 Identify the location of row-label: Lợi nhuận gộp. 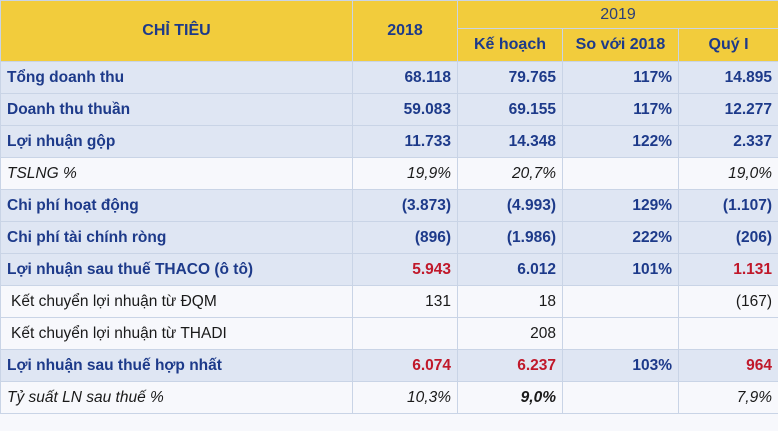
(176, 141).